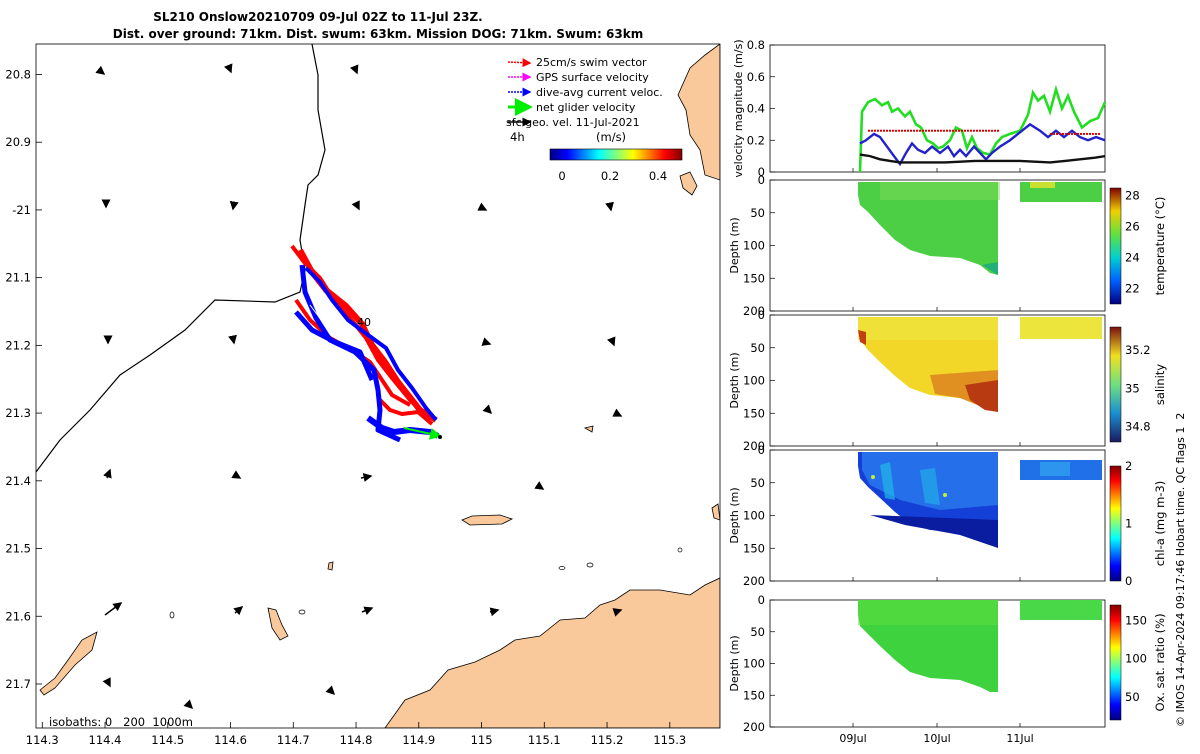 This screenshot has width=1200, height=754. Describe the element at coordinates (1132, 196) in the screenshot. I see `colorbar-tick-label: 28` at that location.